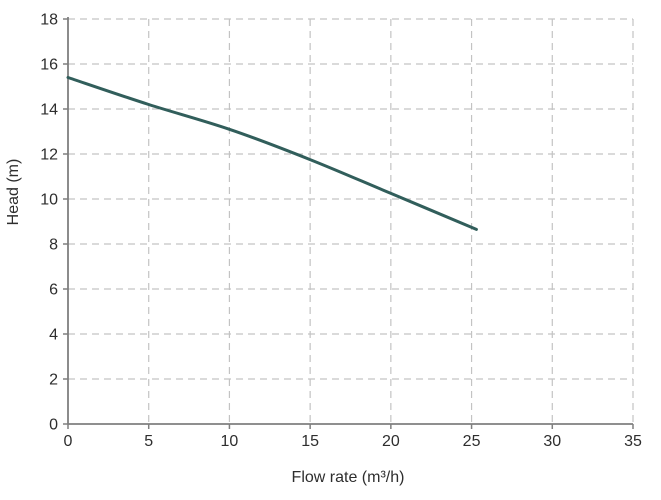 The width and height of the screenshot is (661, 500). What do you see at coordinates (49, 110) in the screenshot?
I see `y-tick-label: 14` at bounding box center [49, 110].